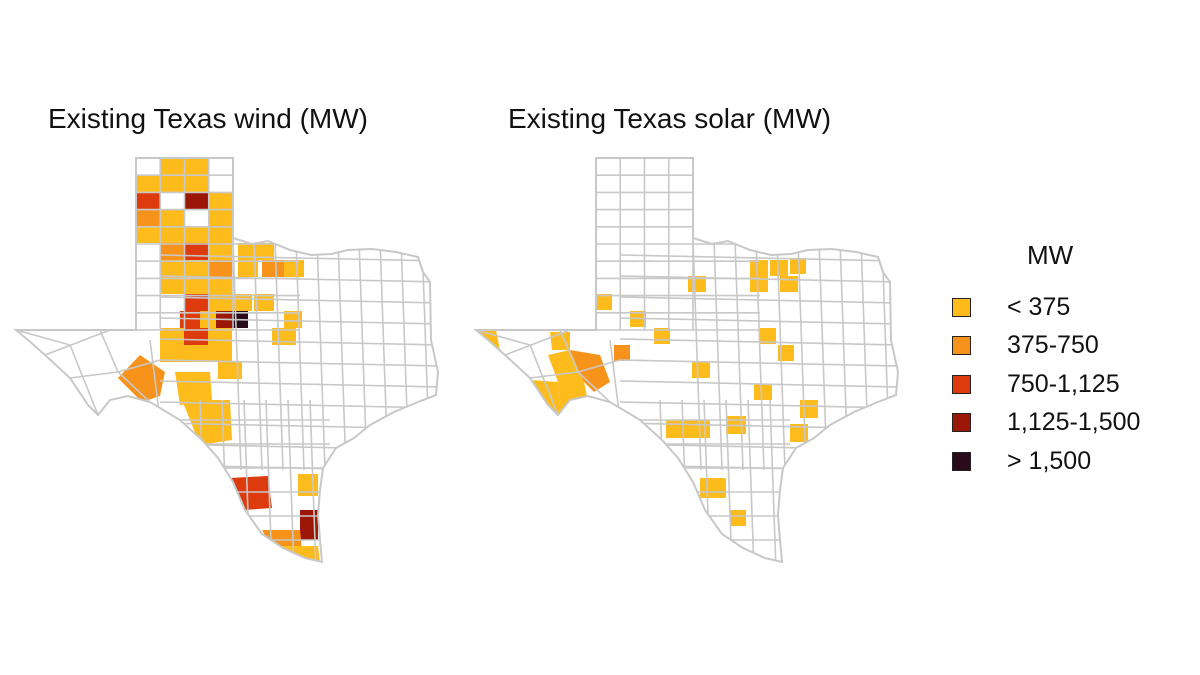 The height and width of the screenshot is (675, 1200). I want to click on legend-item: 375-750, so click(1046, 346).